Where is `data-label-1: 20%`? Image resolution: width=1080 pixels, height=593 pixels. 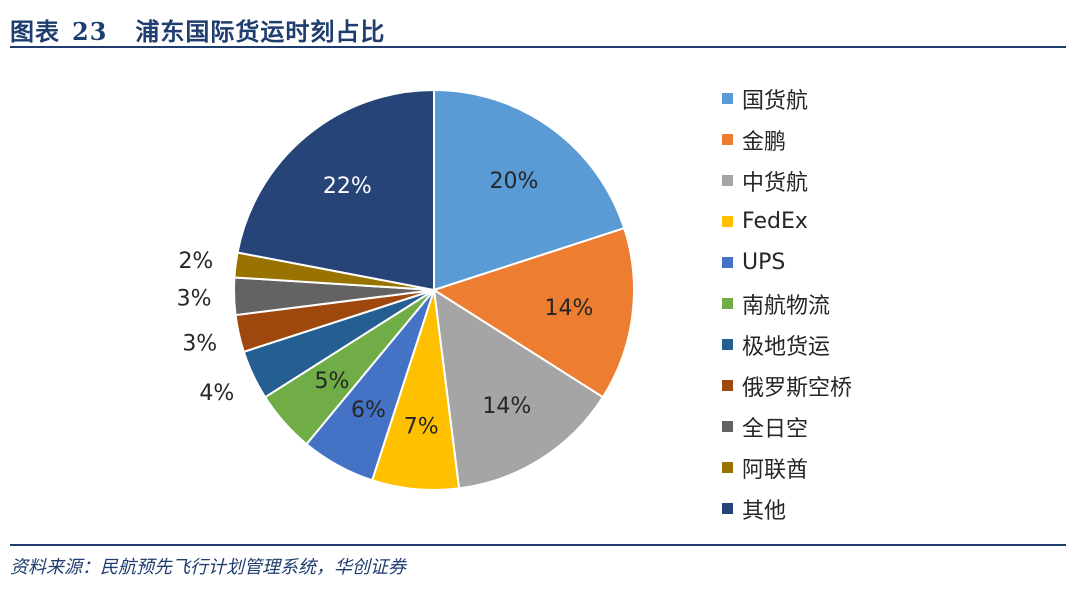
data-label-1: 20% is located at coordinates (513, 181).